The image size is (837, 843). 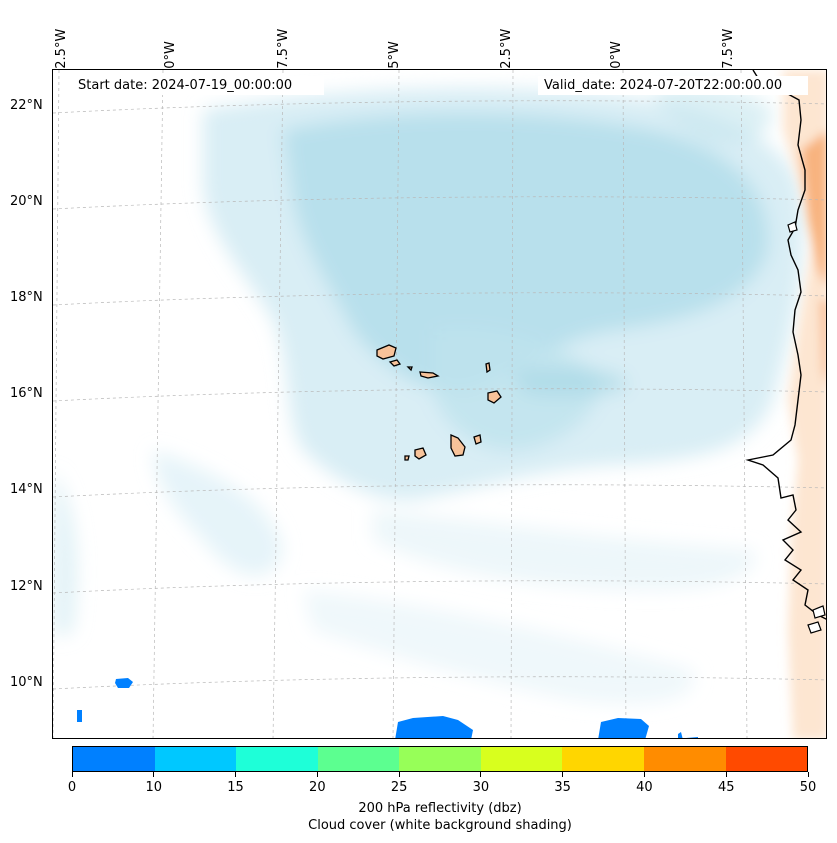 What do you see at coordinates (386, 352) in the screenshot?
I see `island-santo-antao` at bounding box center [386, 352].